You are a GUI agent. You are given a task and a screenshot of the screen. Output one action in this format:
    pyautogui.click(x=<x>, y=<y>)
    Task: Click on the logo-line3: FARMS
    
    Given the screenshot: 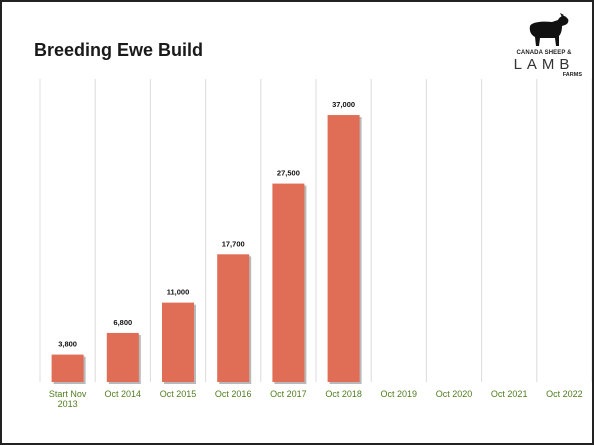 What is the action you would take?
    pyautogui.click(x=572, y=75)
    